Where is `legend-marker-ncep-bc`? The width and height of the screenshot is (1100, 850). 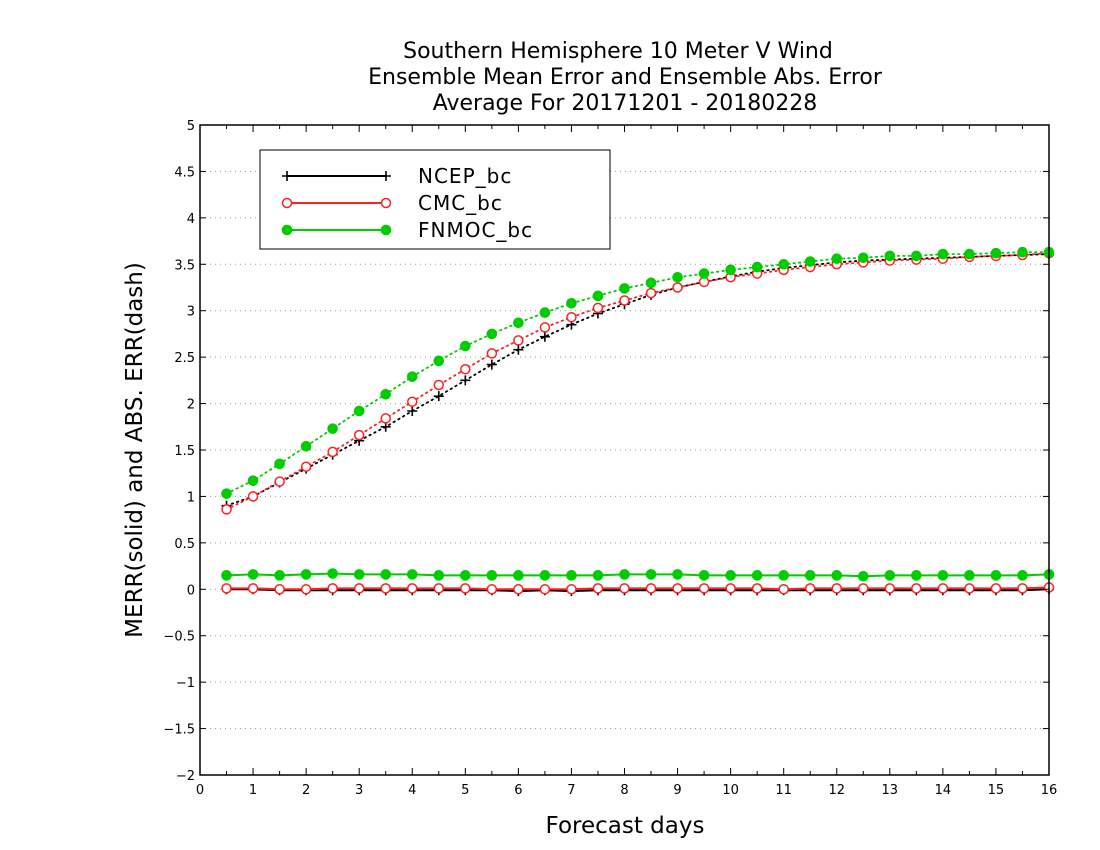
legend-marker-ncep-bc is located at coordinates (386, 176).